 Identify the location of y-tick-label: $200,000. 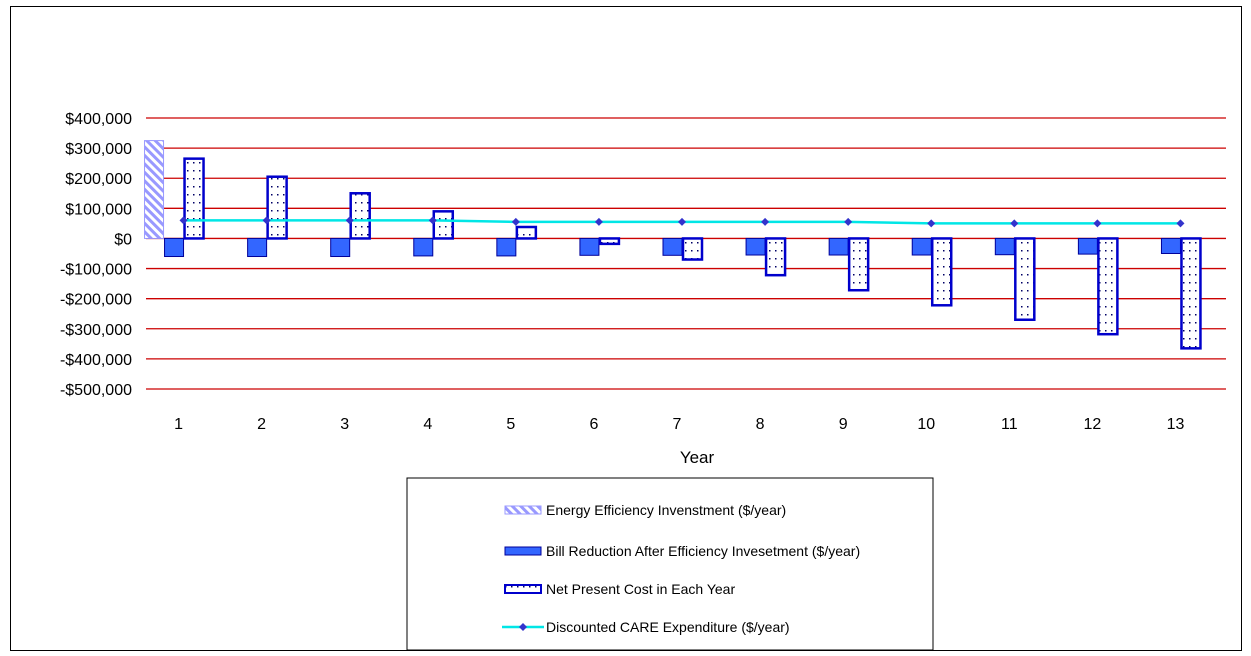
(98, 179).